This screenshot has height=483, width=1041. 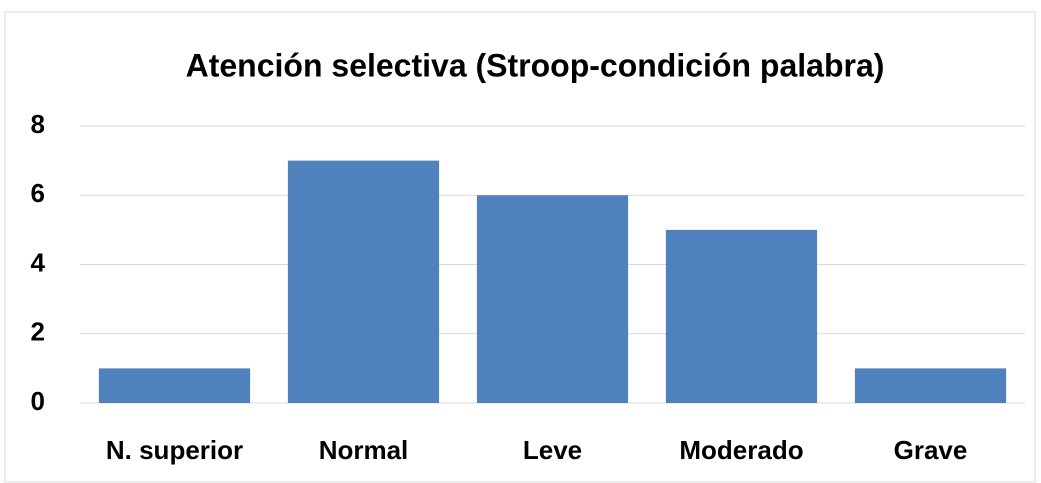 What do you see at coordinates (174, 450) in the screenshot?
I see `x-tick-label: N. superior` at bounding box center [174, 450].